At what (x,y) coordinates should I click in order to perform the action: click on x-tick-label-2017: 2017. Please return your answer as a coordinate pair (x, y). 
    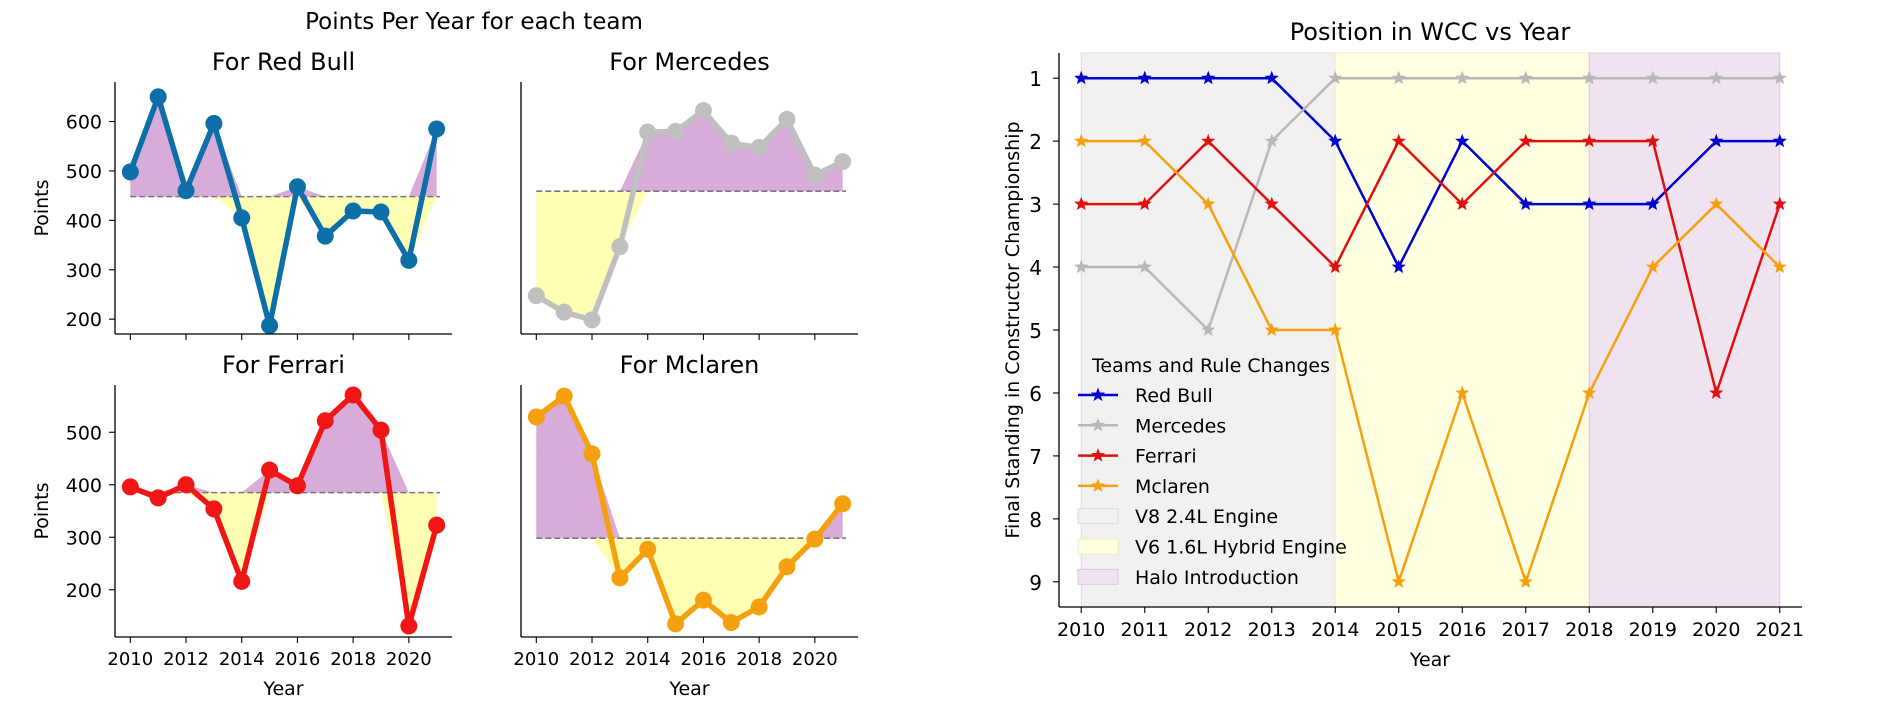
    Looking at the image, I should click on (1526, 630).